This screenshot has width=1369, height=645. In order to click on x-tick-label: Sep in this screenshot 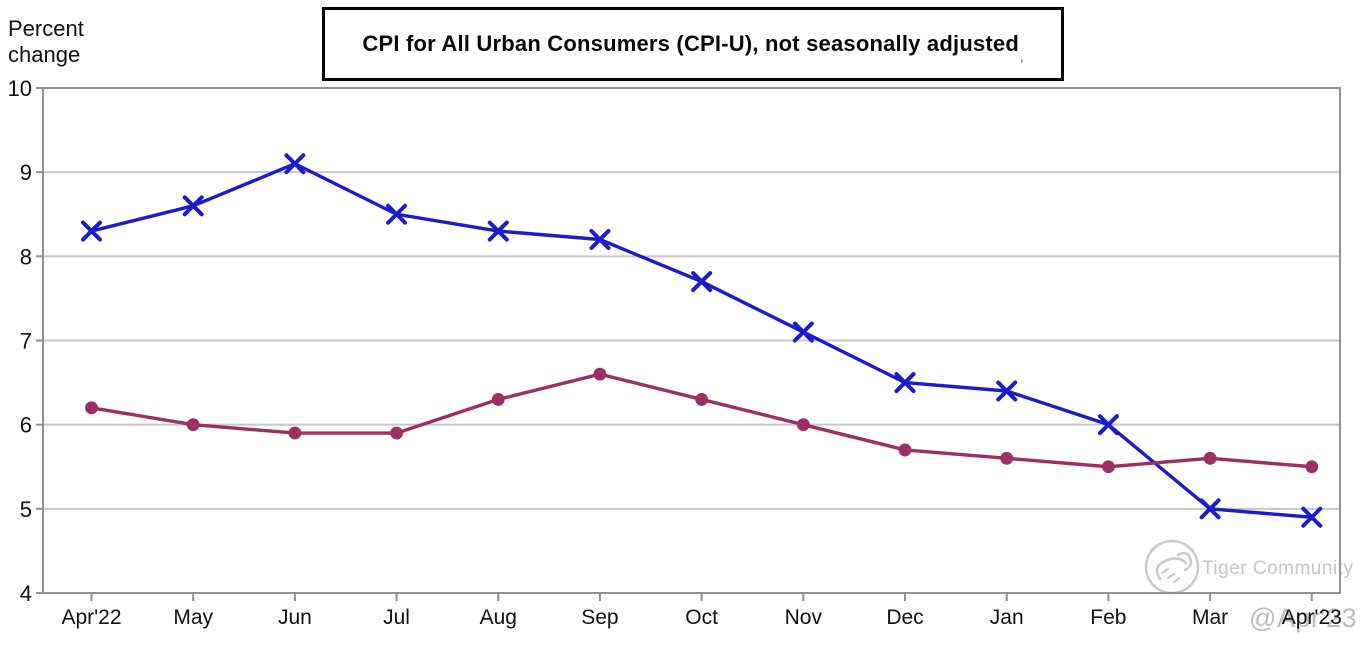, I will do `click(599, 617)`.